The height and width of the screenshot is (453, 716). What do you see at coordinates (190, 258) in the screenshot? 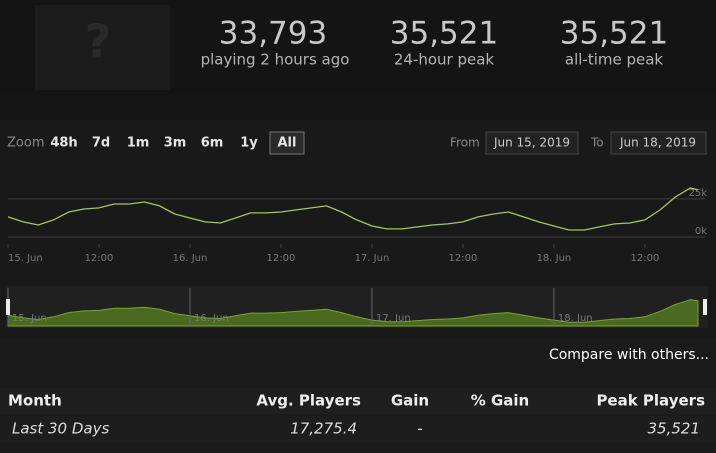
I see `x-tick-label: 16. Jun` at bounding box center [190, 258].